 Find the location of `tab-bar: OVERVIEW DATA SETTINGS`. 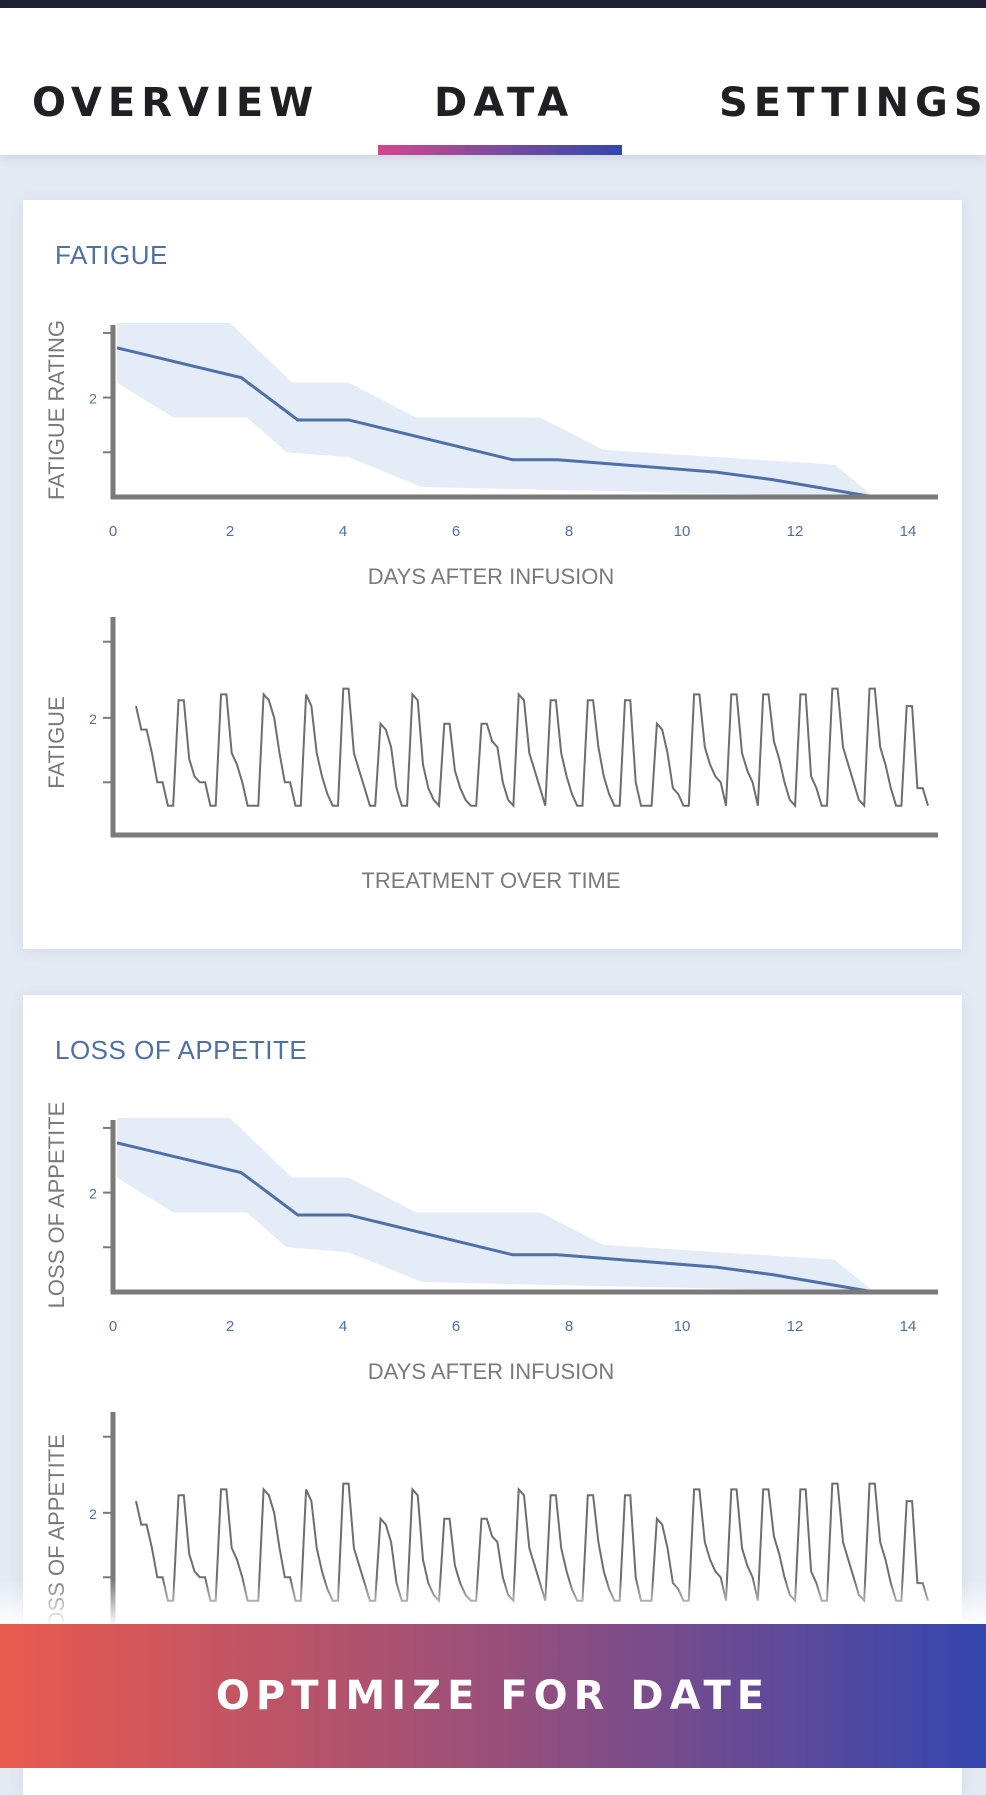

tab-bar: OVERVIEW DATA SETTINGS is located at coordinates (493, 81).